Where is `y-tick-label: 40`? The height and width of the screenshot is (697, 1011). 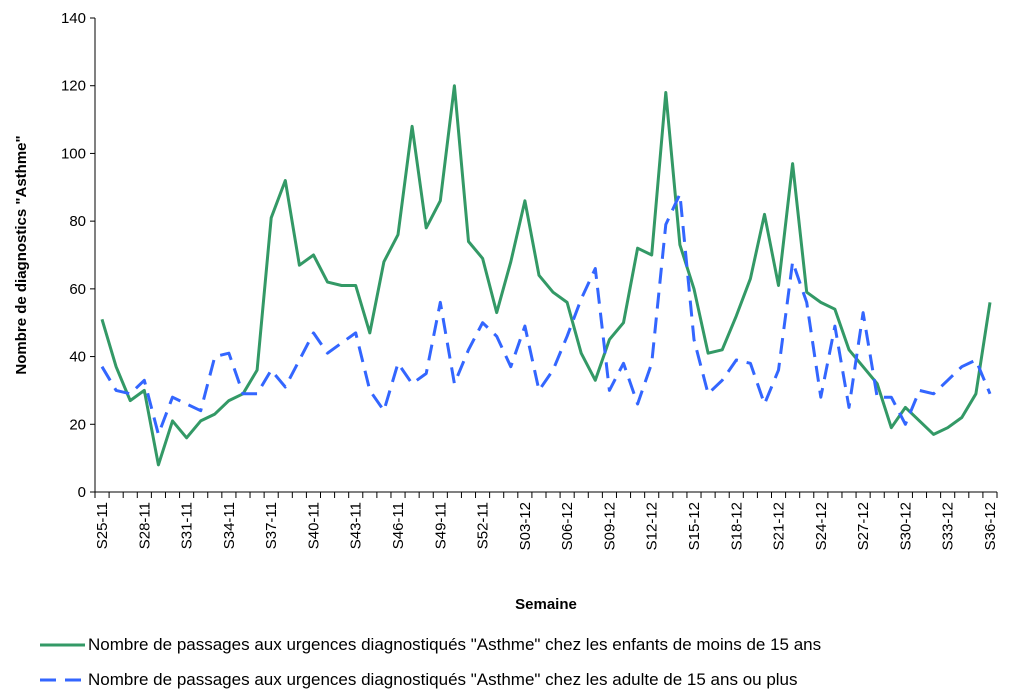 y-tick-label: 40 is located at coordinates (77, 357).